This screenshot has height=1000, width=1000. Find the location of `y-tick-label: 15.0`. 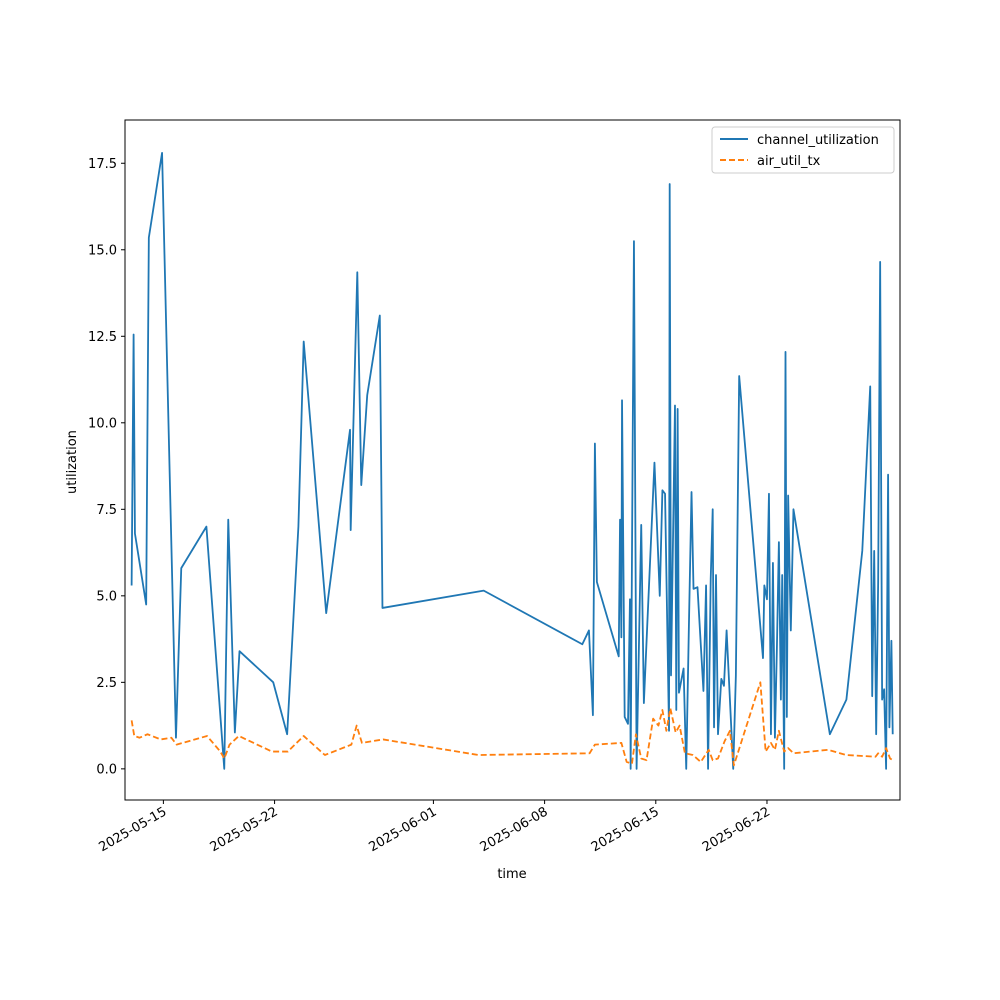

y-tick-label: 15.0 is located at coordinates (102, 250).